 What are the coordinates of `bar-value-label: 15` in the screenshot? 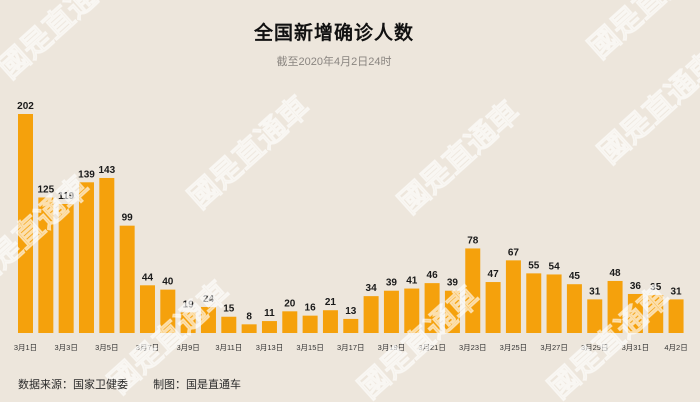 It's located at (229, 309).